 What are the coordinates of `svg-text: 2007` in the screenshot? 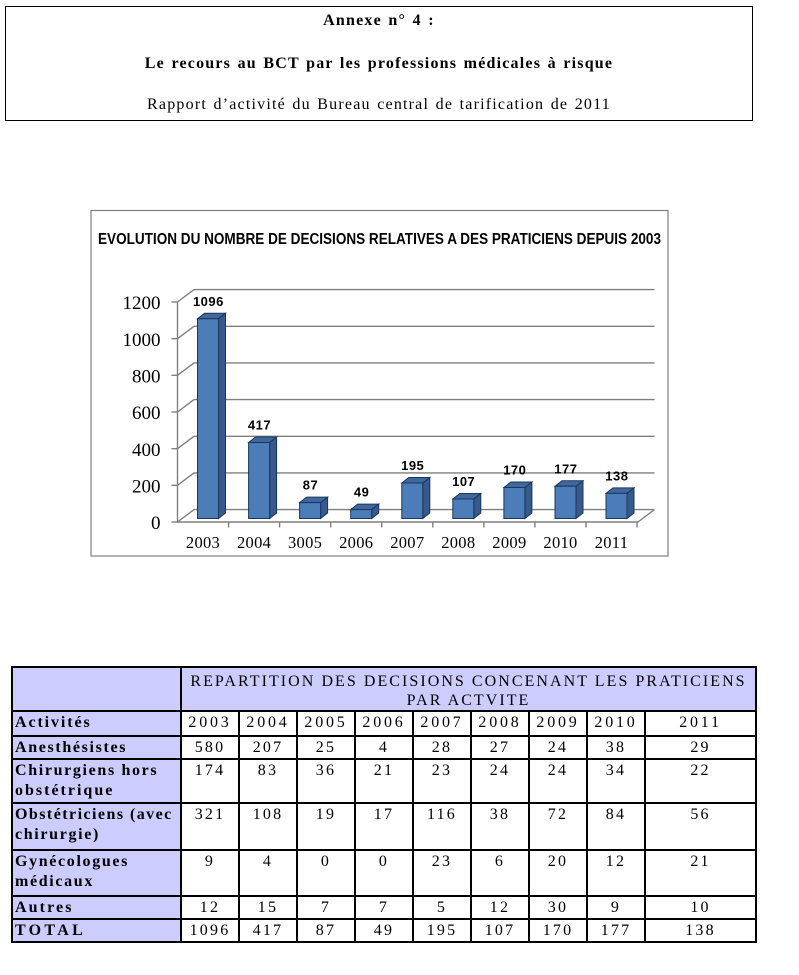 It's located at (407, 542).